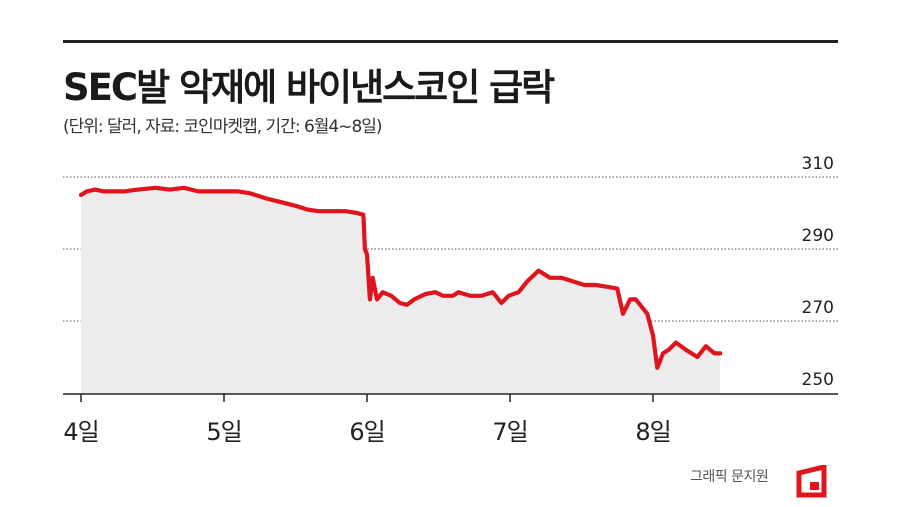  What do you see at coordinates (652, 432) in the screenshot?
I see `x-tick-label: 8일` at bounding box center [652, 432].